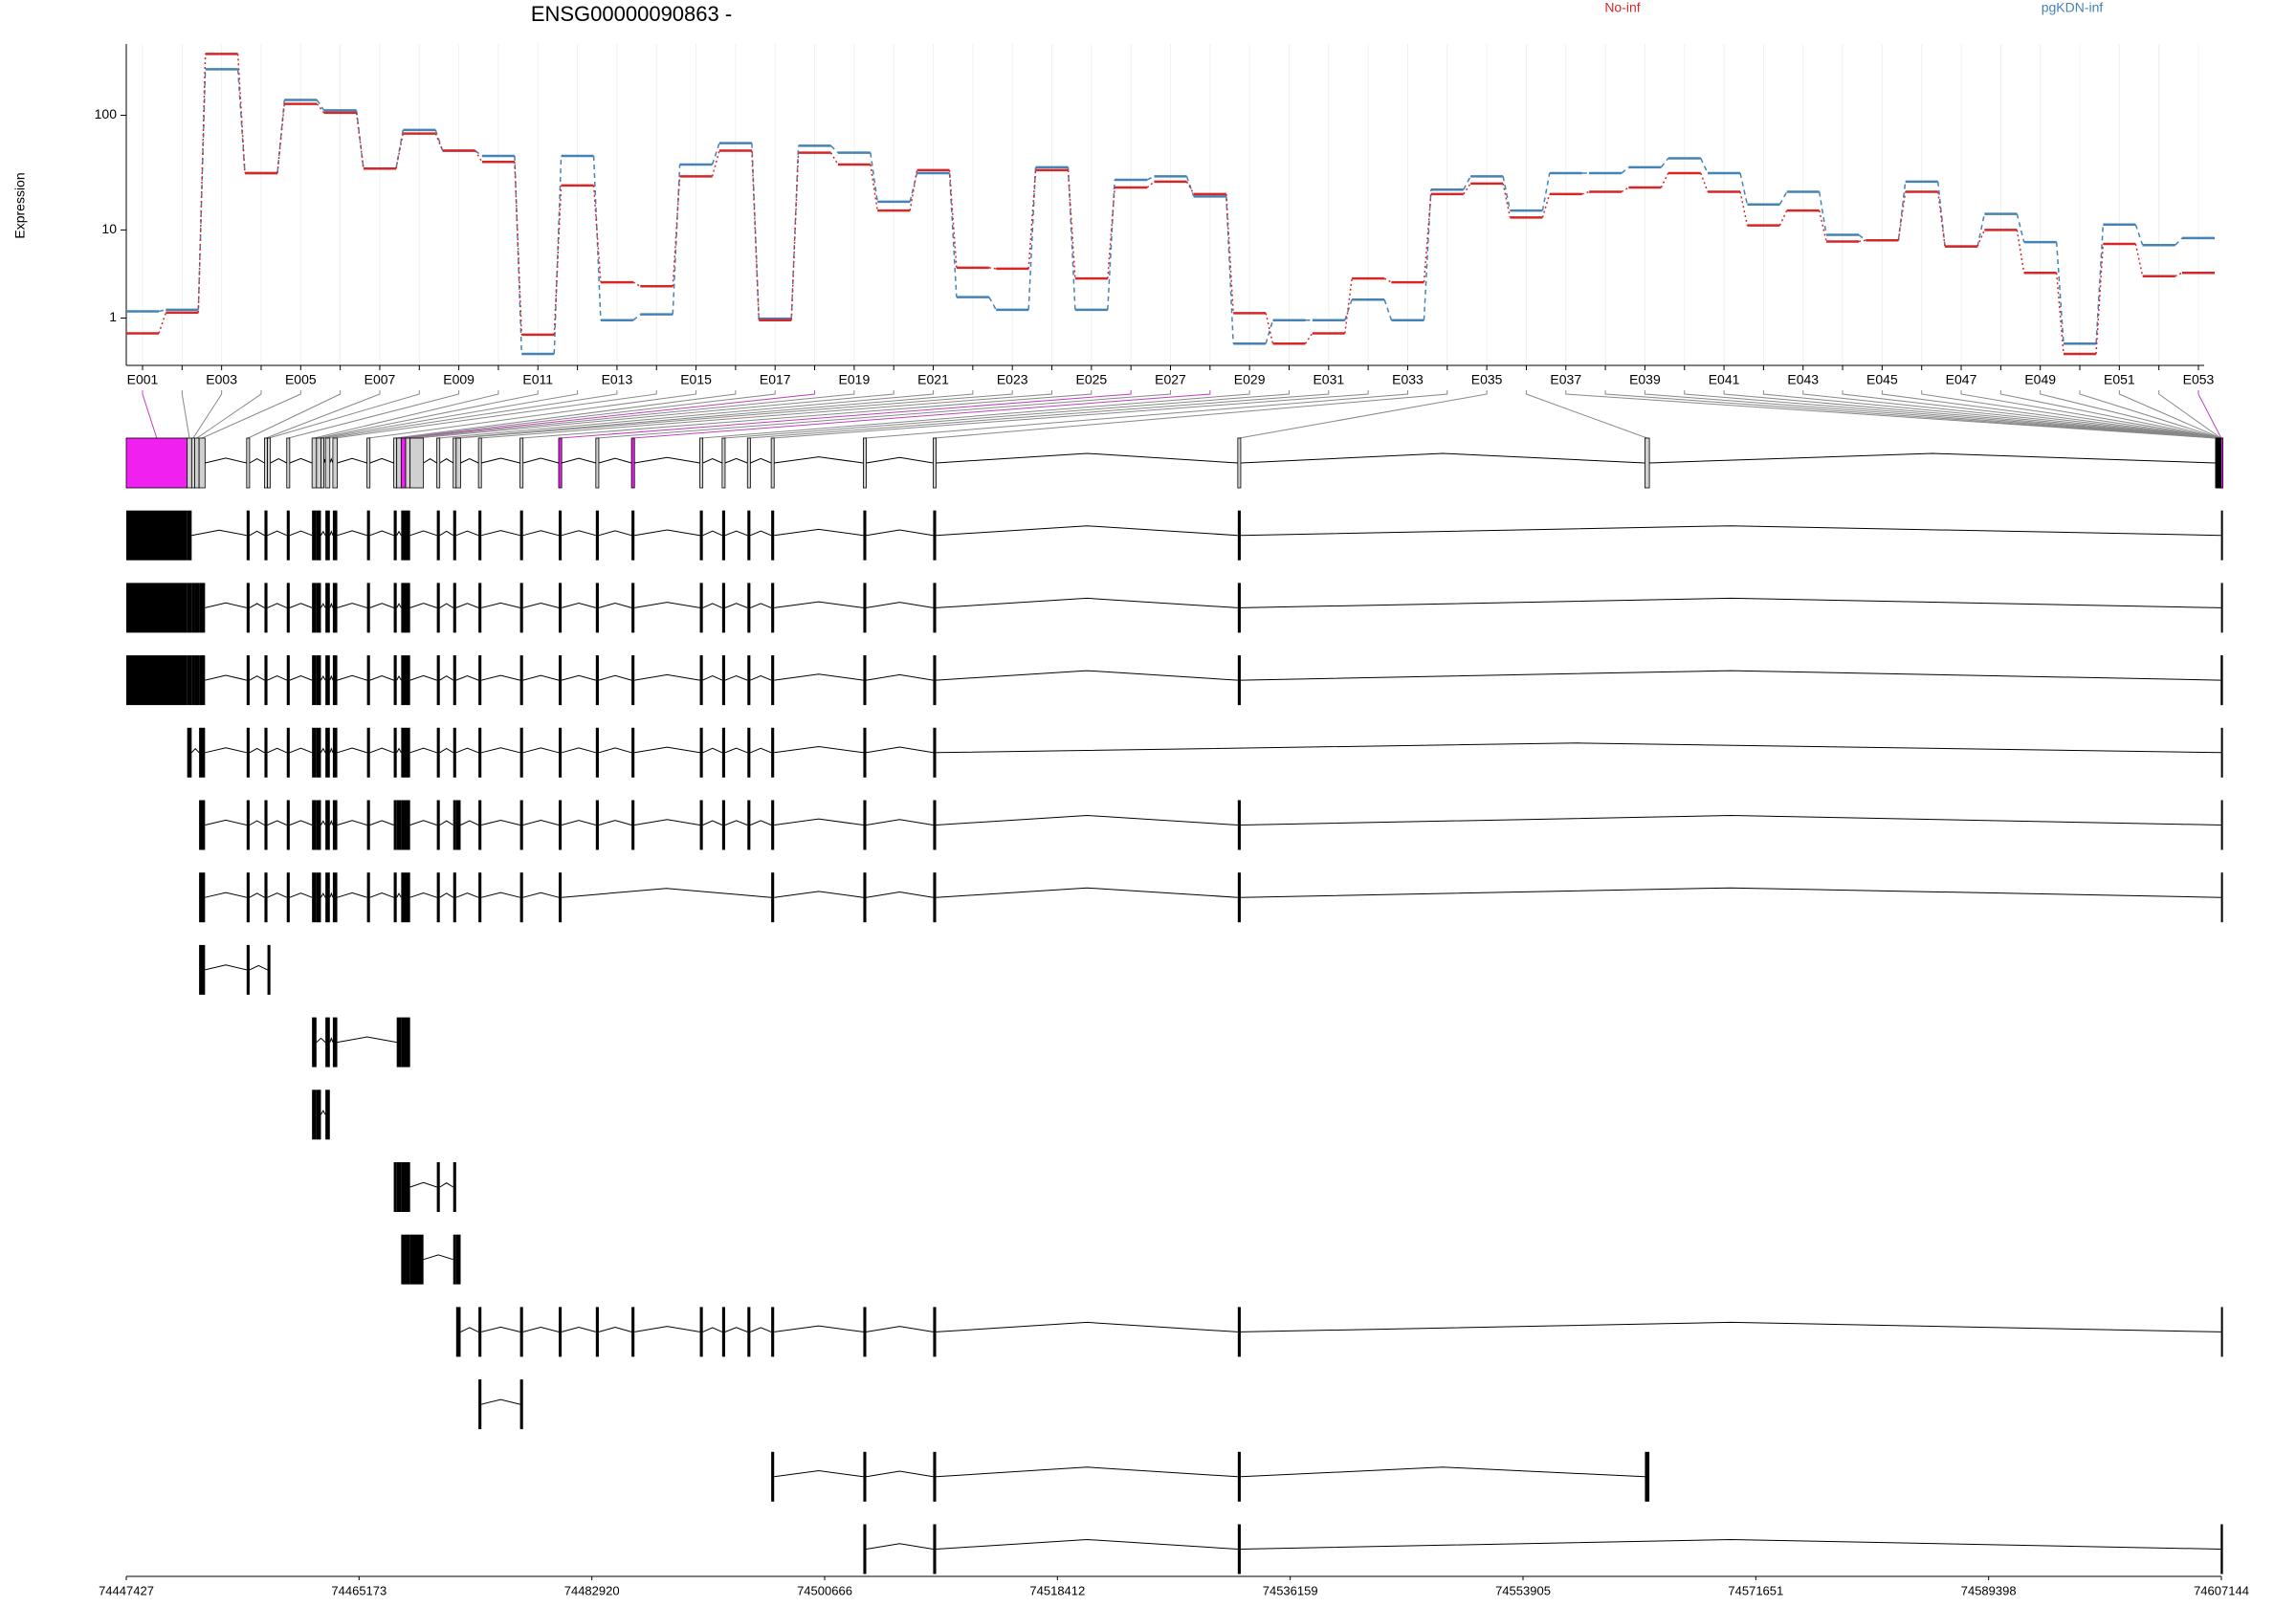  What do you see at coordinates (2221, 1590) in the screenshot?
I see `genomic-tick-label: 74607144` at bounding box center [2221, 1590].